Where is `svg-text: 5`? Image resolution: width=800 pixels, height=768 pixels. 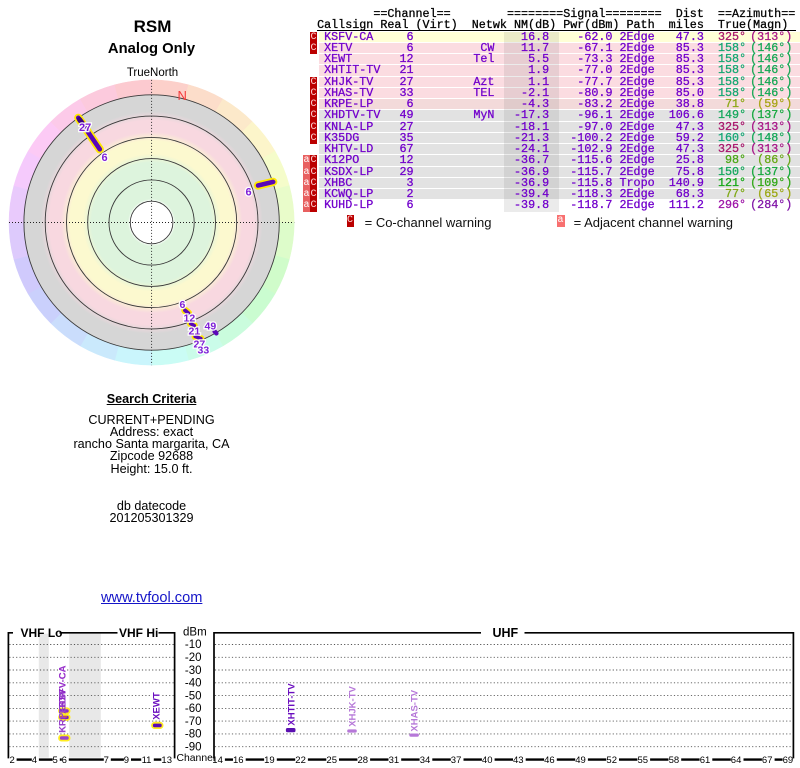 svg-text: 5 is located at coordinates (55, 760).